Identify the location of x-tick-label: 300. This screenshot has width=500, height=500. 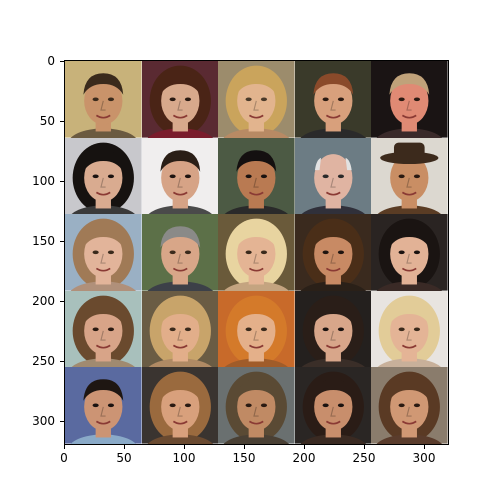
(424, 458).